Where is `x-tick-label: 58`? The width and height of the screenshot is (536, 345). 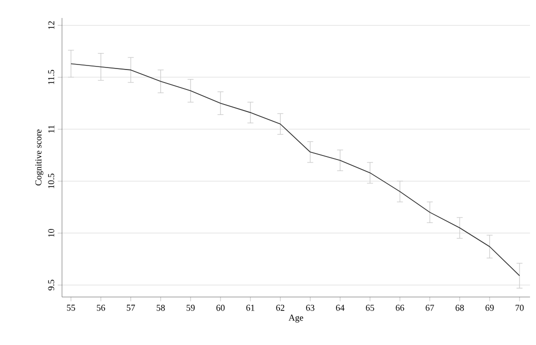 x-tick-label: 58 is located at coordinates (160, 307).